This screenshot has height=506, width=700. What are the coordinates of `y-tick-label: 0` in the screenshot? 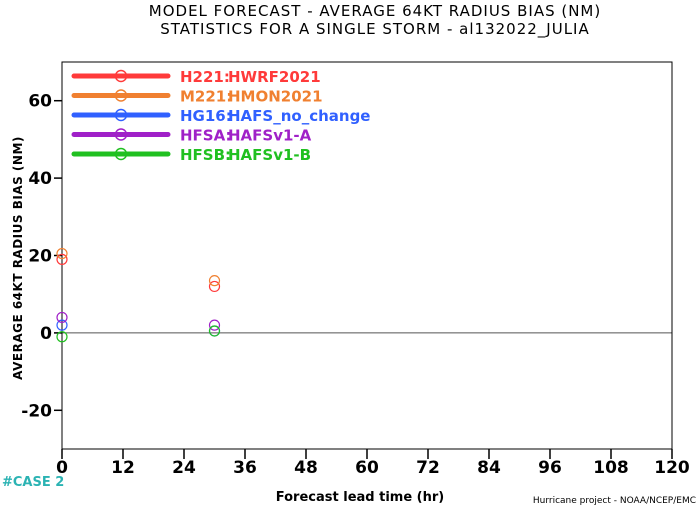 It's located at (46, 334).